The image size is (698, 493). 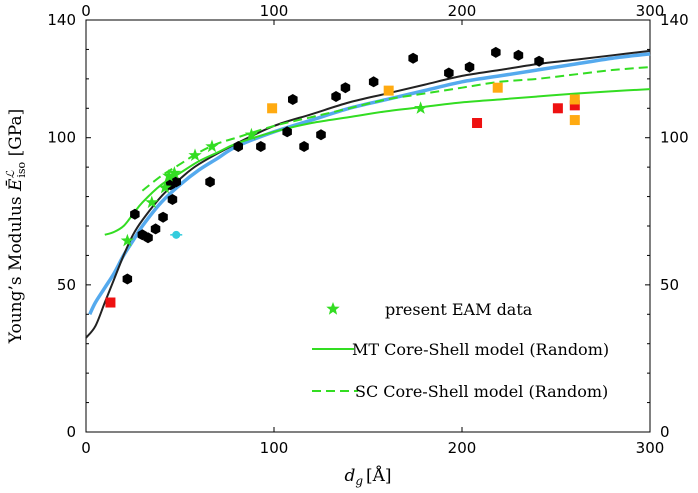 What do you see at coordinates (462, 448) in the screenshot?
I see `x-tick-label-bottom: 200` at bounding box center [462, 448].